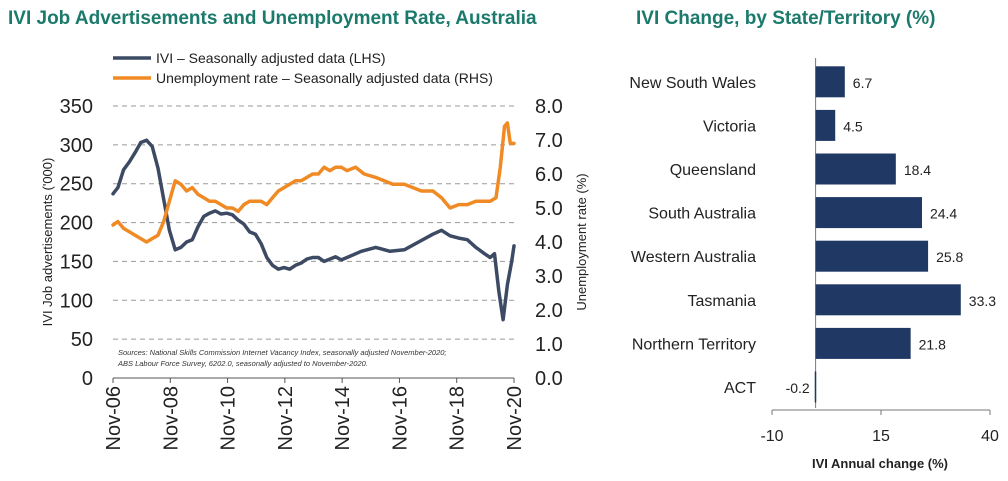 This screenshot has height=481, width=1008. Describe the element at coordinates (729, 126) in the screenshot. I see `bar-category-label: Victoria` at that location.